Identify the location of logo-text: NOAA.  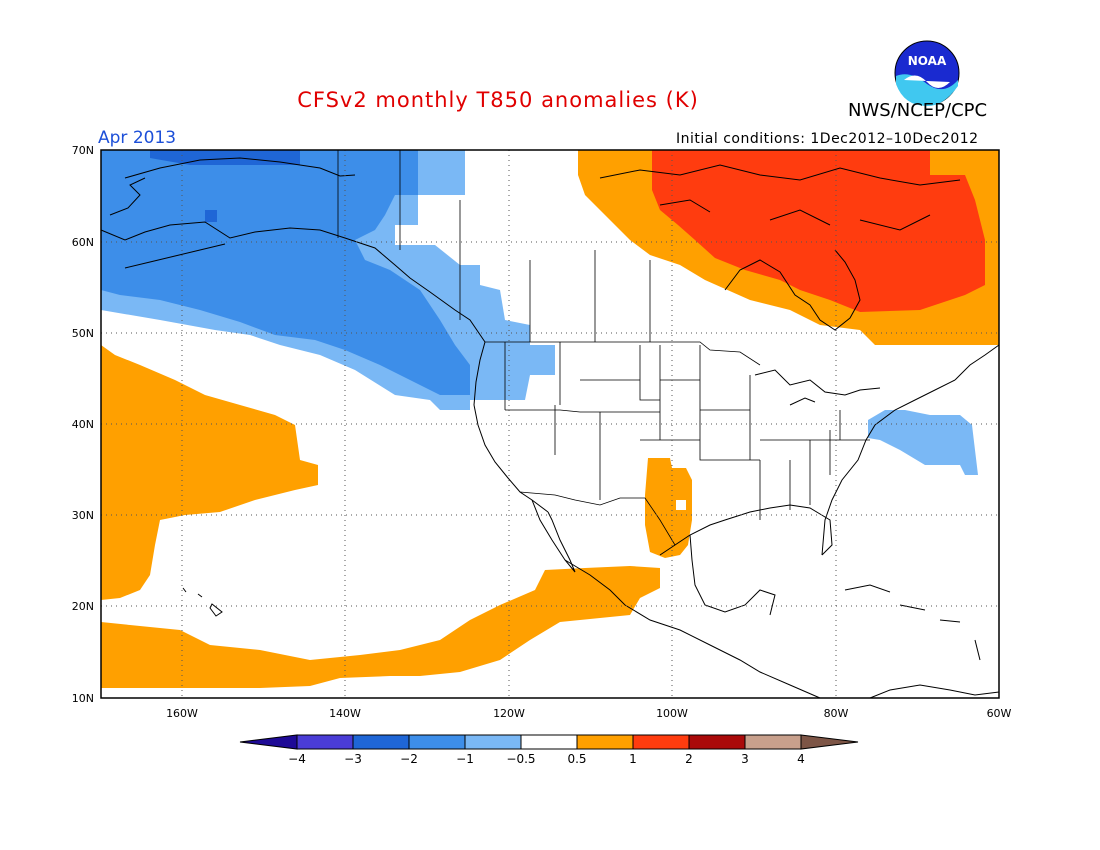
(927, 61).